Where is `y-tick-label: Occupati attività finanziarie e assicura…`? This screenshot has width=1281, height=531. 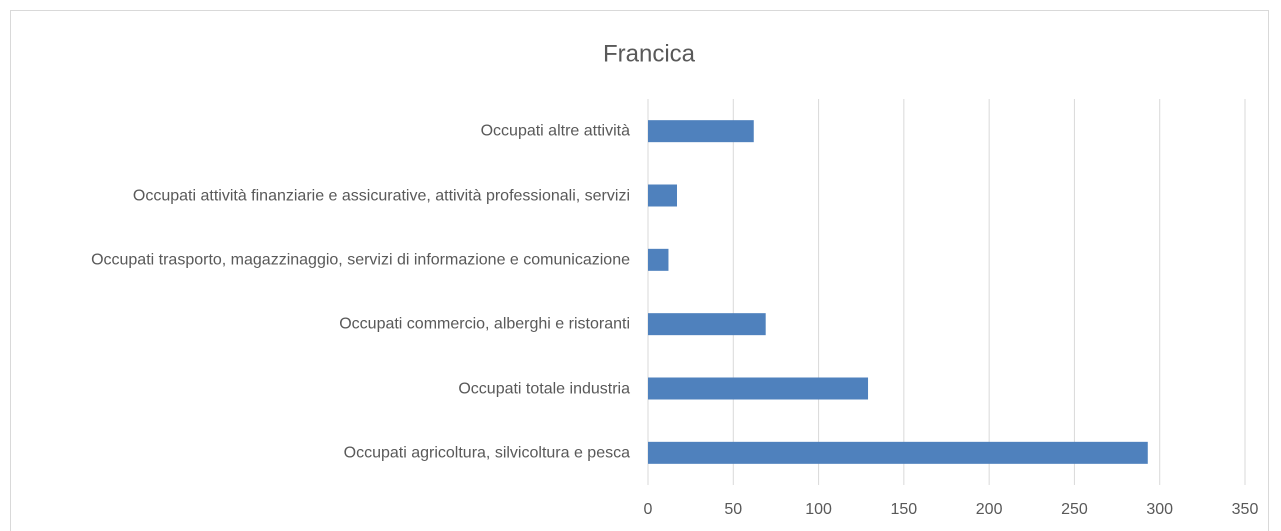 y-tick-label: Occupati attività finanziarie e assicura… is located at coordinates (381, 195).